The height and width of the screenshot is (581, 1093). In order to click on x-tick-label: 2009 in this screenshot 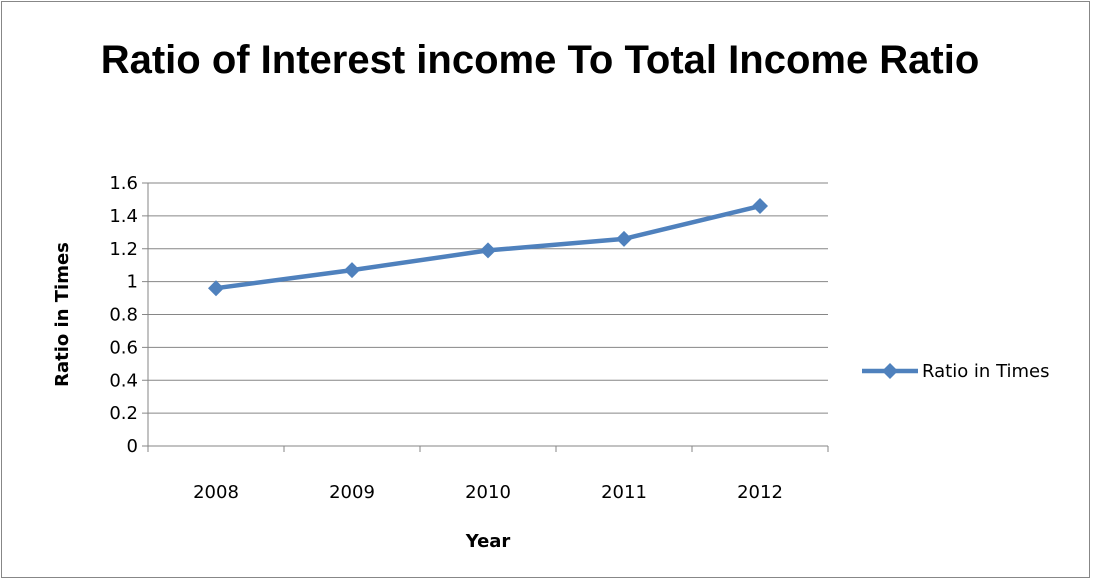, I will do `click(352, 492)`.